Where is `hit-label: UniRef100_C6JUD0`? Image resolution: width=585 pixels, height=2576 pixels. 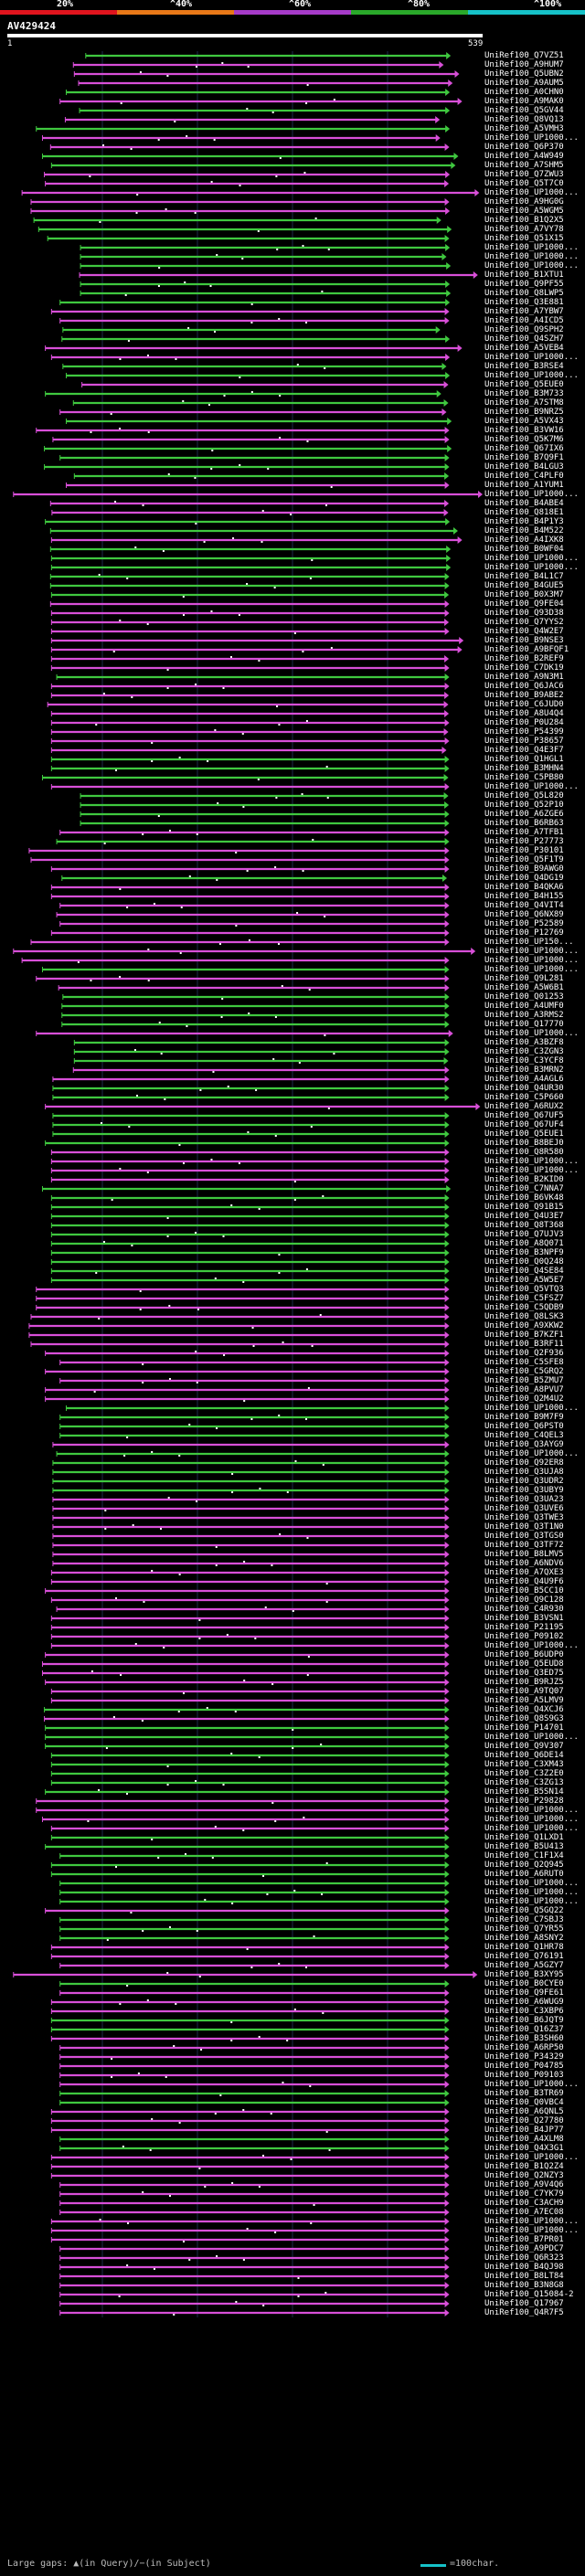 hit-label: UniRef100_C6JUD0 is located at coordinates (524, 704).